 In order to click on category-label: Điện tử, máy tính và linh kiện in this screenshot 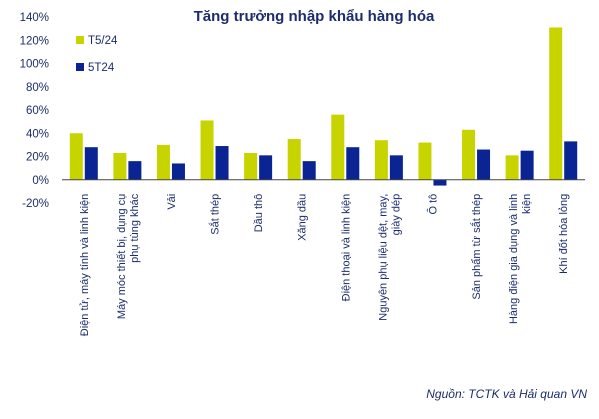, I will do `click(85, 265)`.